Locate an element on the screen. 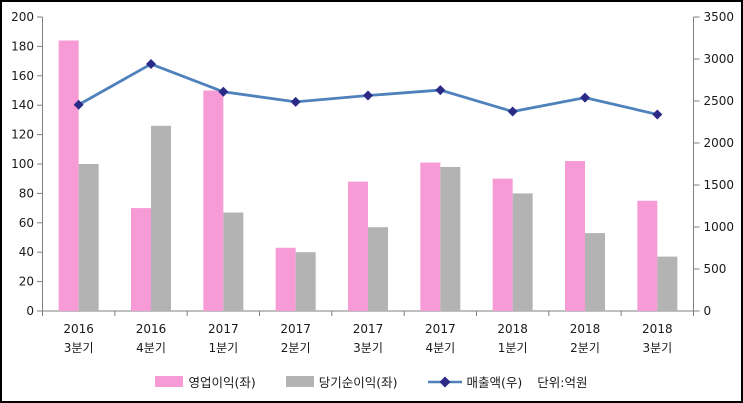  left-axis-tick-label: 120 is located at coordinates (22, 135).